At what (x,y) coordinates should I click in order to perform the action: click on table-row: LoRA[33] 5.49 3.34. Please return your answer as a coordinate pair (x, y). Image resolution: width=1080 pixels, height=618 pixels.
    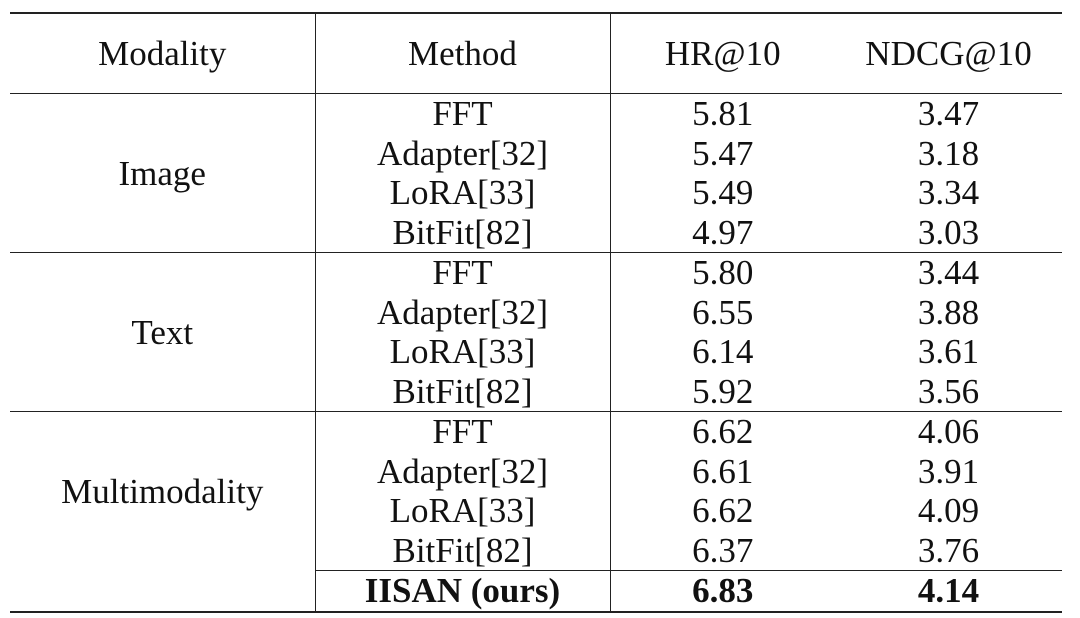
    Looking at the image, I should click on (536, 193).